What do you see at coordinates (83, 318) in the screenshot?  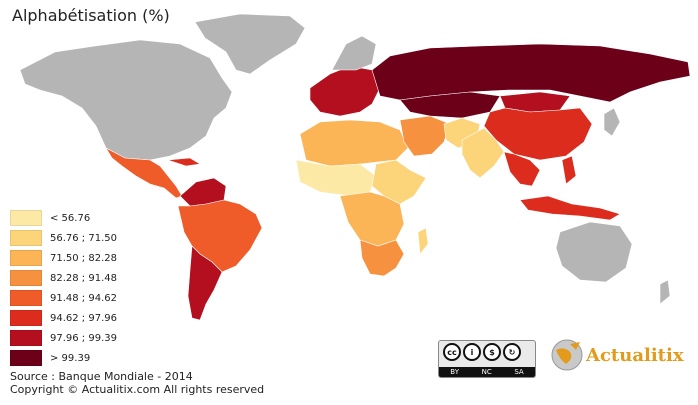 I see `legend-label: 94.62 ; 97.96` at bounding box center [83, 318].